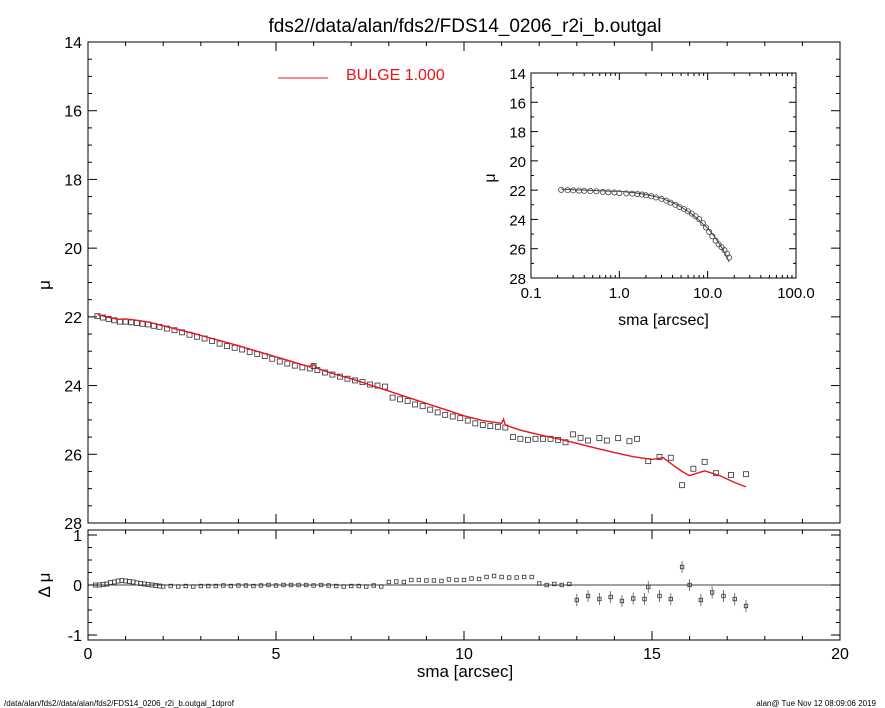  I want to click on x-tick-label: 1.0, so click(619, 293).